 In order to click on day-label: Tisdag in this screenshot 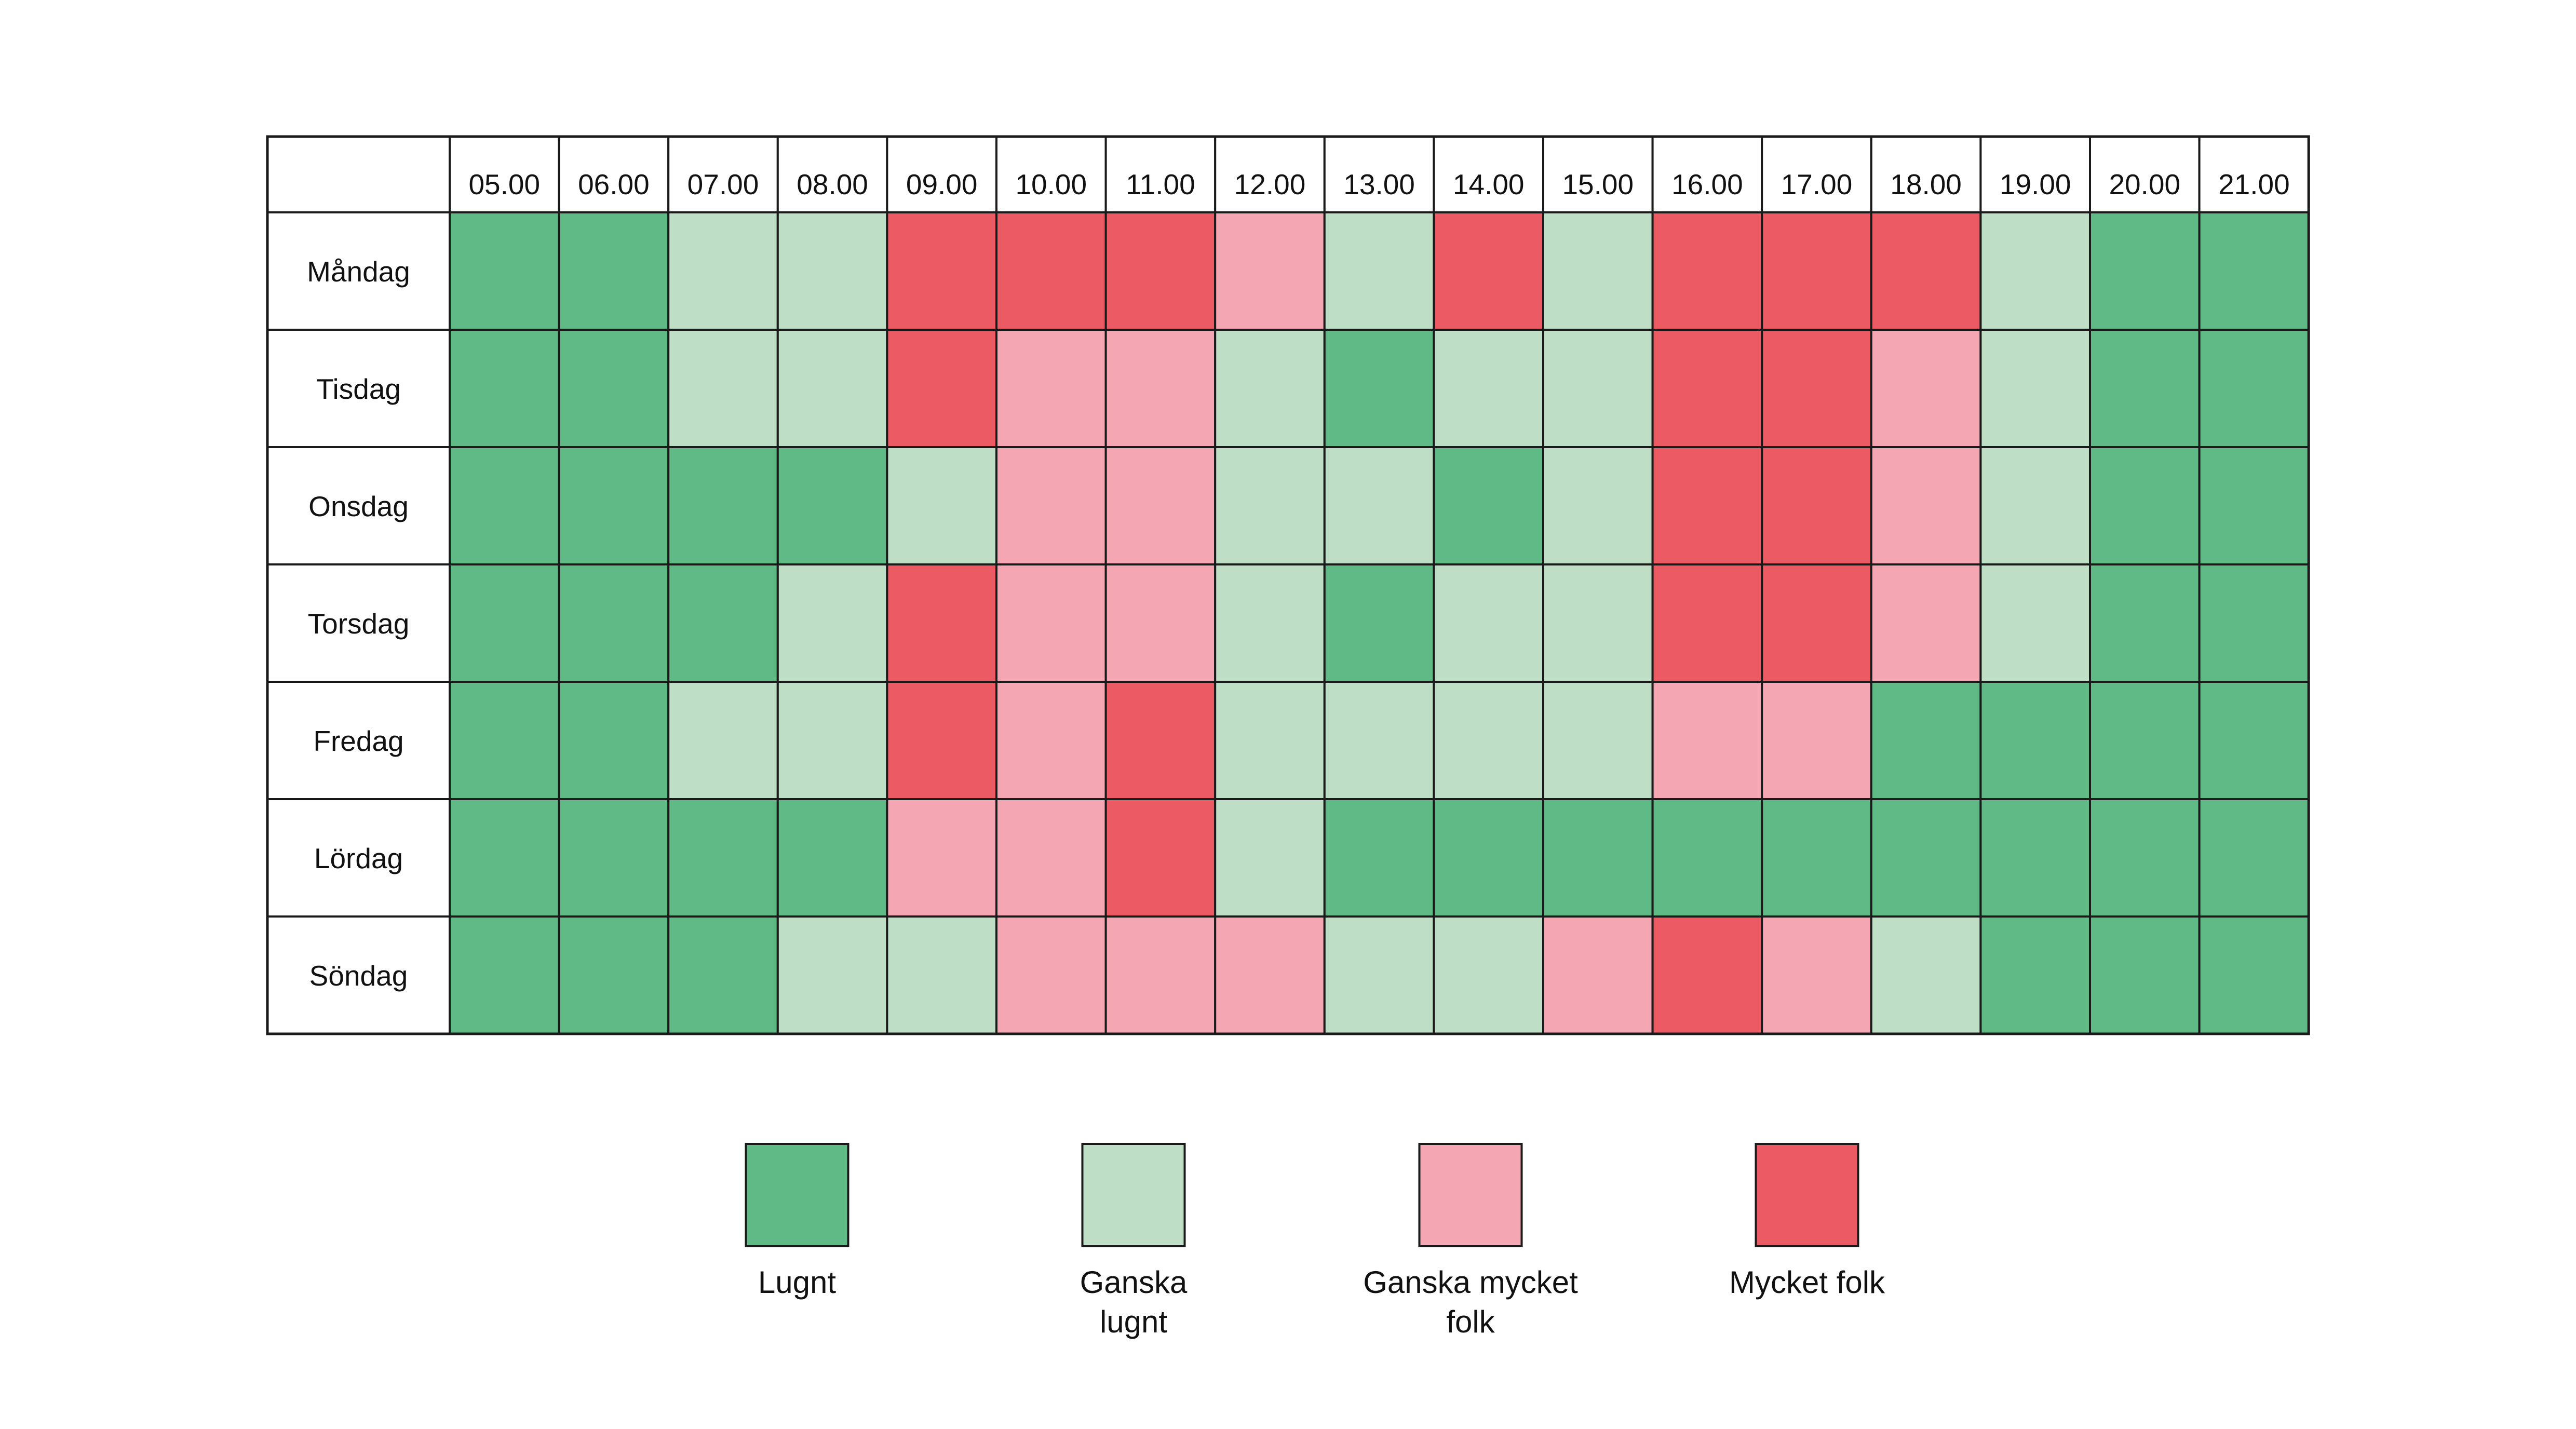, I will do `click(358, 389)`.